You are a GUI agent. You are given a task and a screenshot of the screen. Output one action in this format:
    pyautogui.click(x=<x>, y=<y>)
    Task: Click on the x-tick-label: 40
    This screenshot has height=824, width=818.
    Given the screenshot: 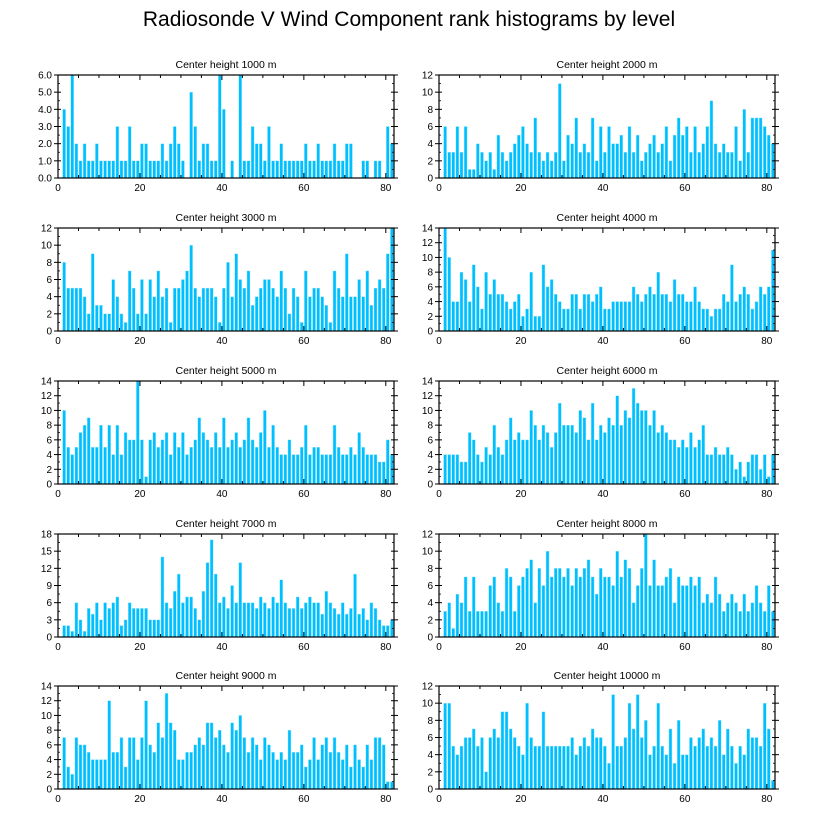 What is the action you would take?
    pyautogui.click(x=222, y=647)
    